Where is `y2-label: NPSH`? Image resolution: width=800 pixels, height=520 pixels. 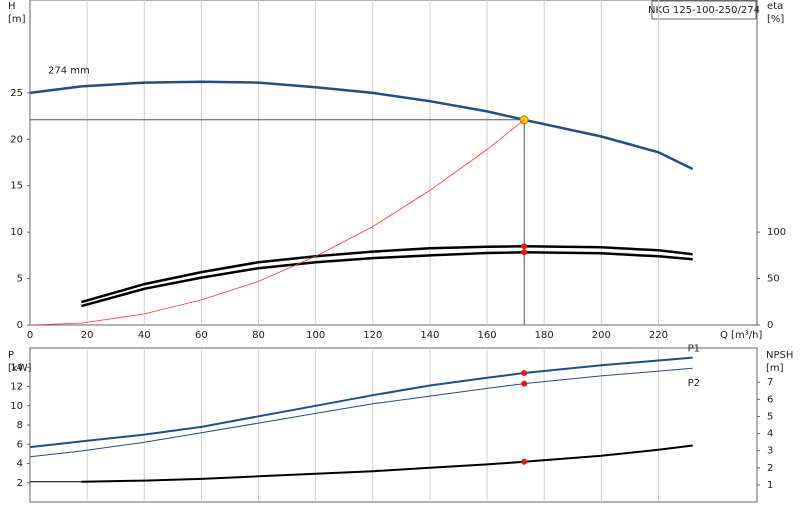 y2-label: NPSH is located at coordinates (779, 355).